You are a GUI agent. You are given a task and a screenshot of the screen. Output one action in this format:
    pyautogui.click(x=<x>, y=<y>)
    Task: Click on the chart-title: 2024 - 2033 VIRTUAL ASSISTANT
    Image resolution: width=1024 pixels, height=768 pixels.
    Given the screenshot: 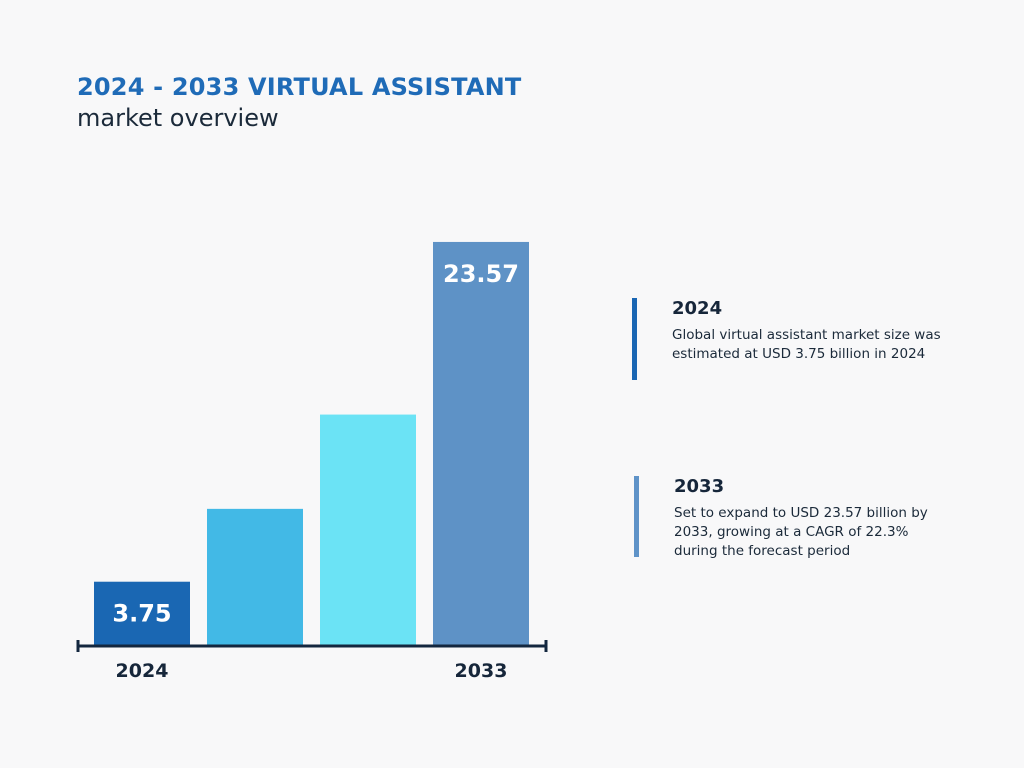 What is the action you would take?
    pyautogui.click(x=299, y=87)
    